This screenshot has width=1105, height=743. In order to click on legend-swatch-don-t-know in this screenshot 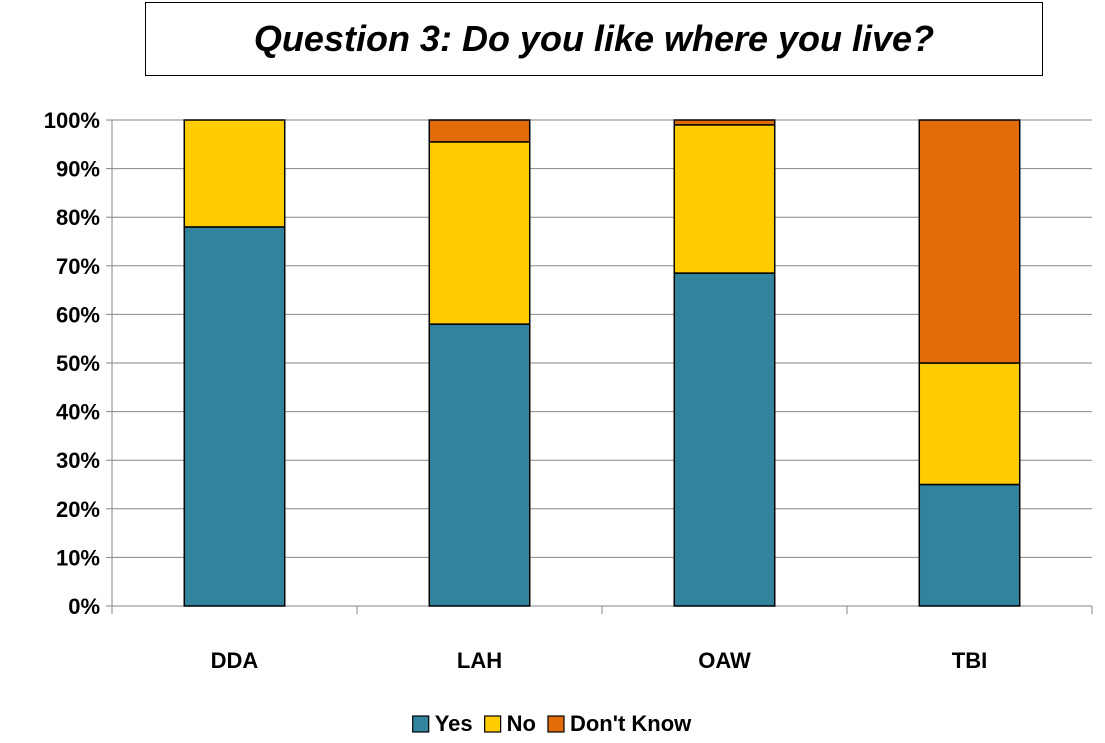, I will do `click(556, 724)`.